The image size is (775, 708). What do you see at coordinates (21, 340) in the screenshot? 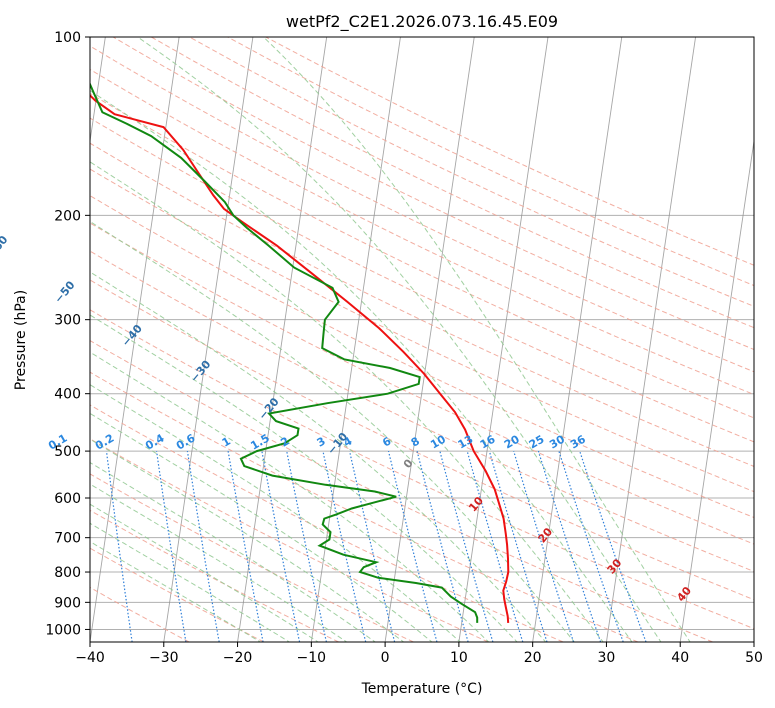
I see `y-axis-label: Pressure (hPa)` at bounding box center [21, 340].